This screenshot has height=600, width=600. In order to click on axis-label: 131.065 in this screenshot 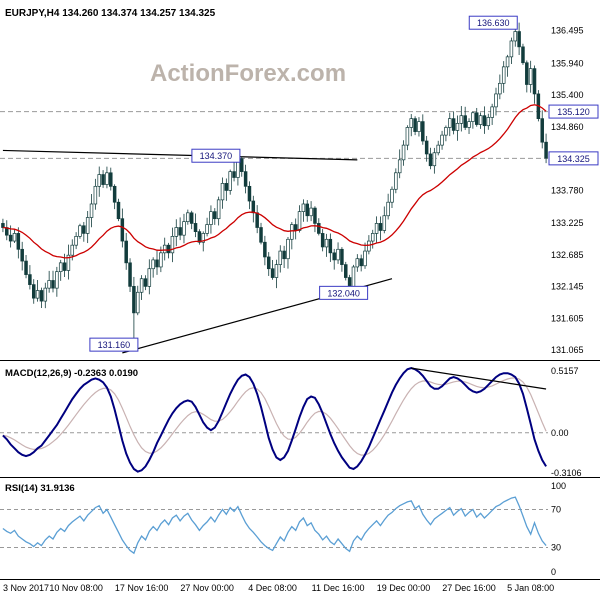, I will do `click(567, 350)`.